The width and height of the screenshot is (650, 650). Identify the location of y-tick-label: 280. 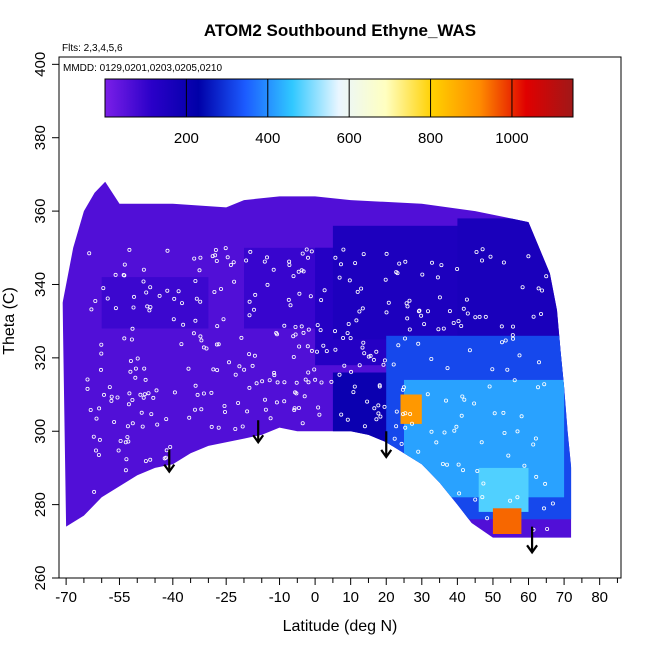
(40, 504).